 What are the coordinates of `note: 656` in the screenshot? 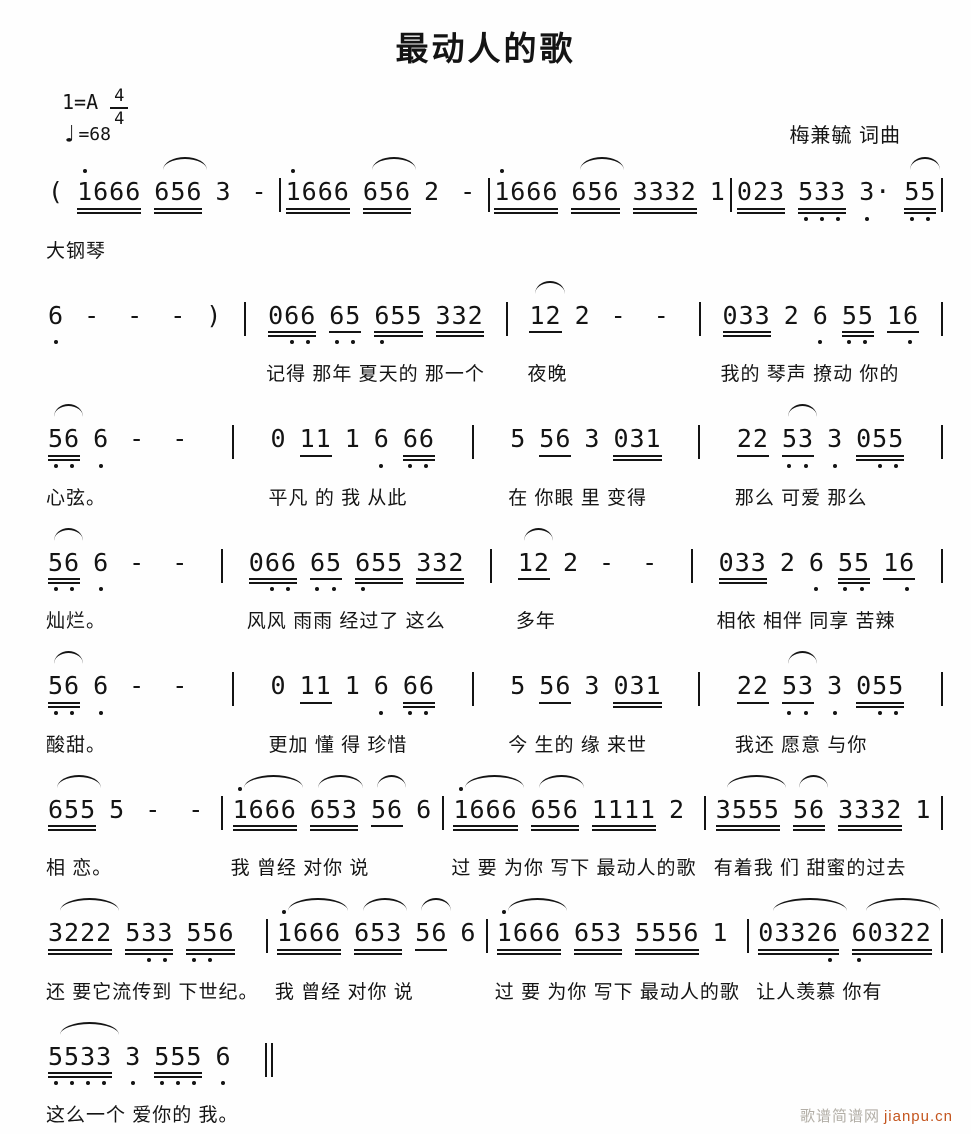 It's located at (389, 185).